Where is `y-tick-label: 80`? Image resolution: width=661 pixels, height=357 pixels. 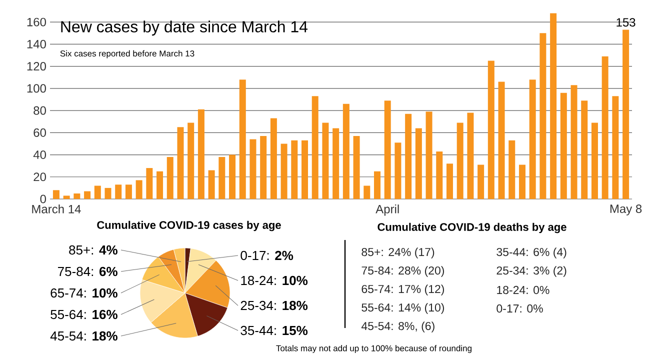
y-tick-label: 80 is located at coordinates (40, 110).